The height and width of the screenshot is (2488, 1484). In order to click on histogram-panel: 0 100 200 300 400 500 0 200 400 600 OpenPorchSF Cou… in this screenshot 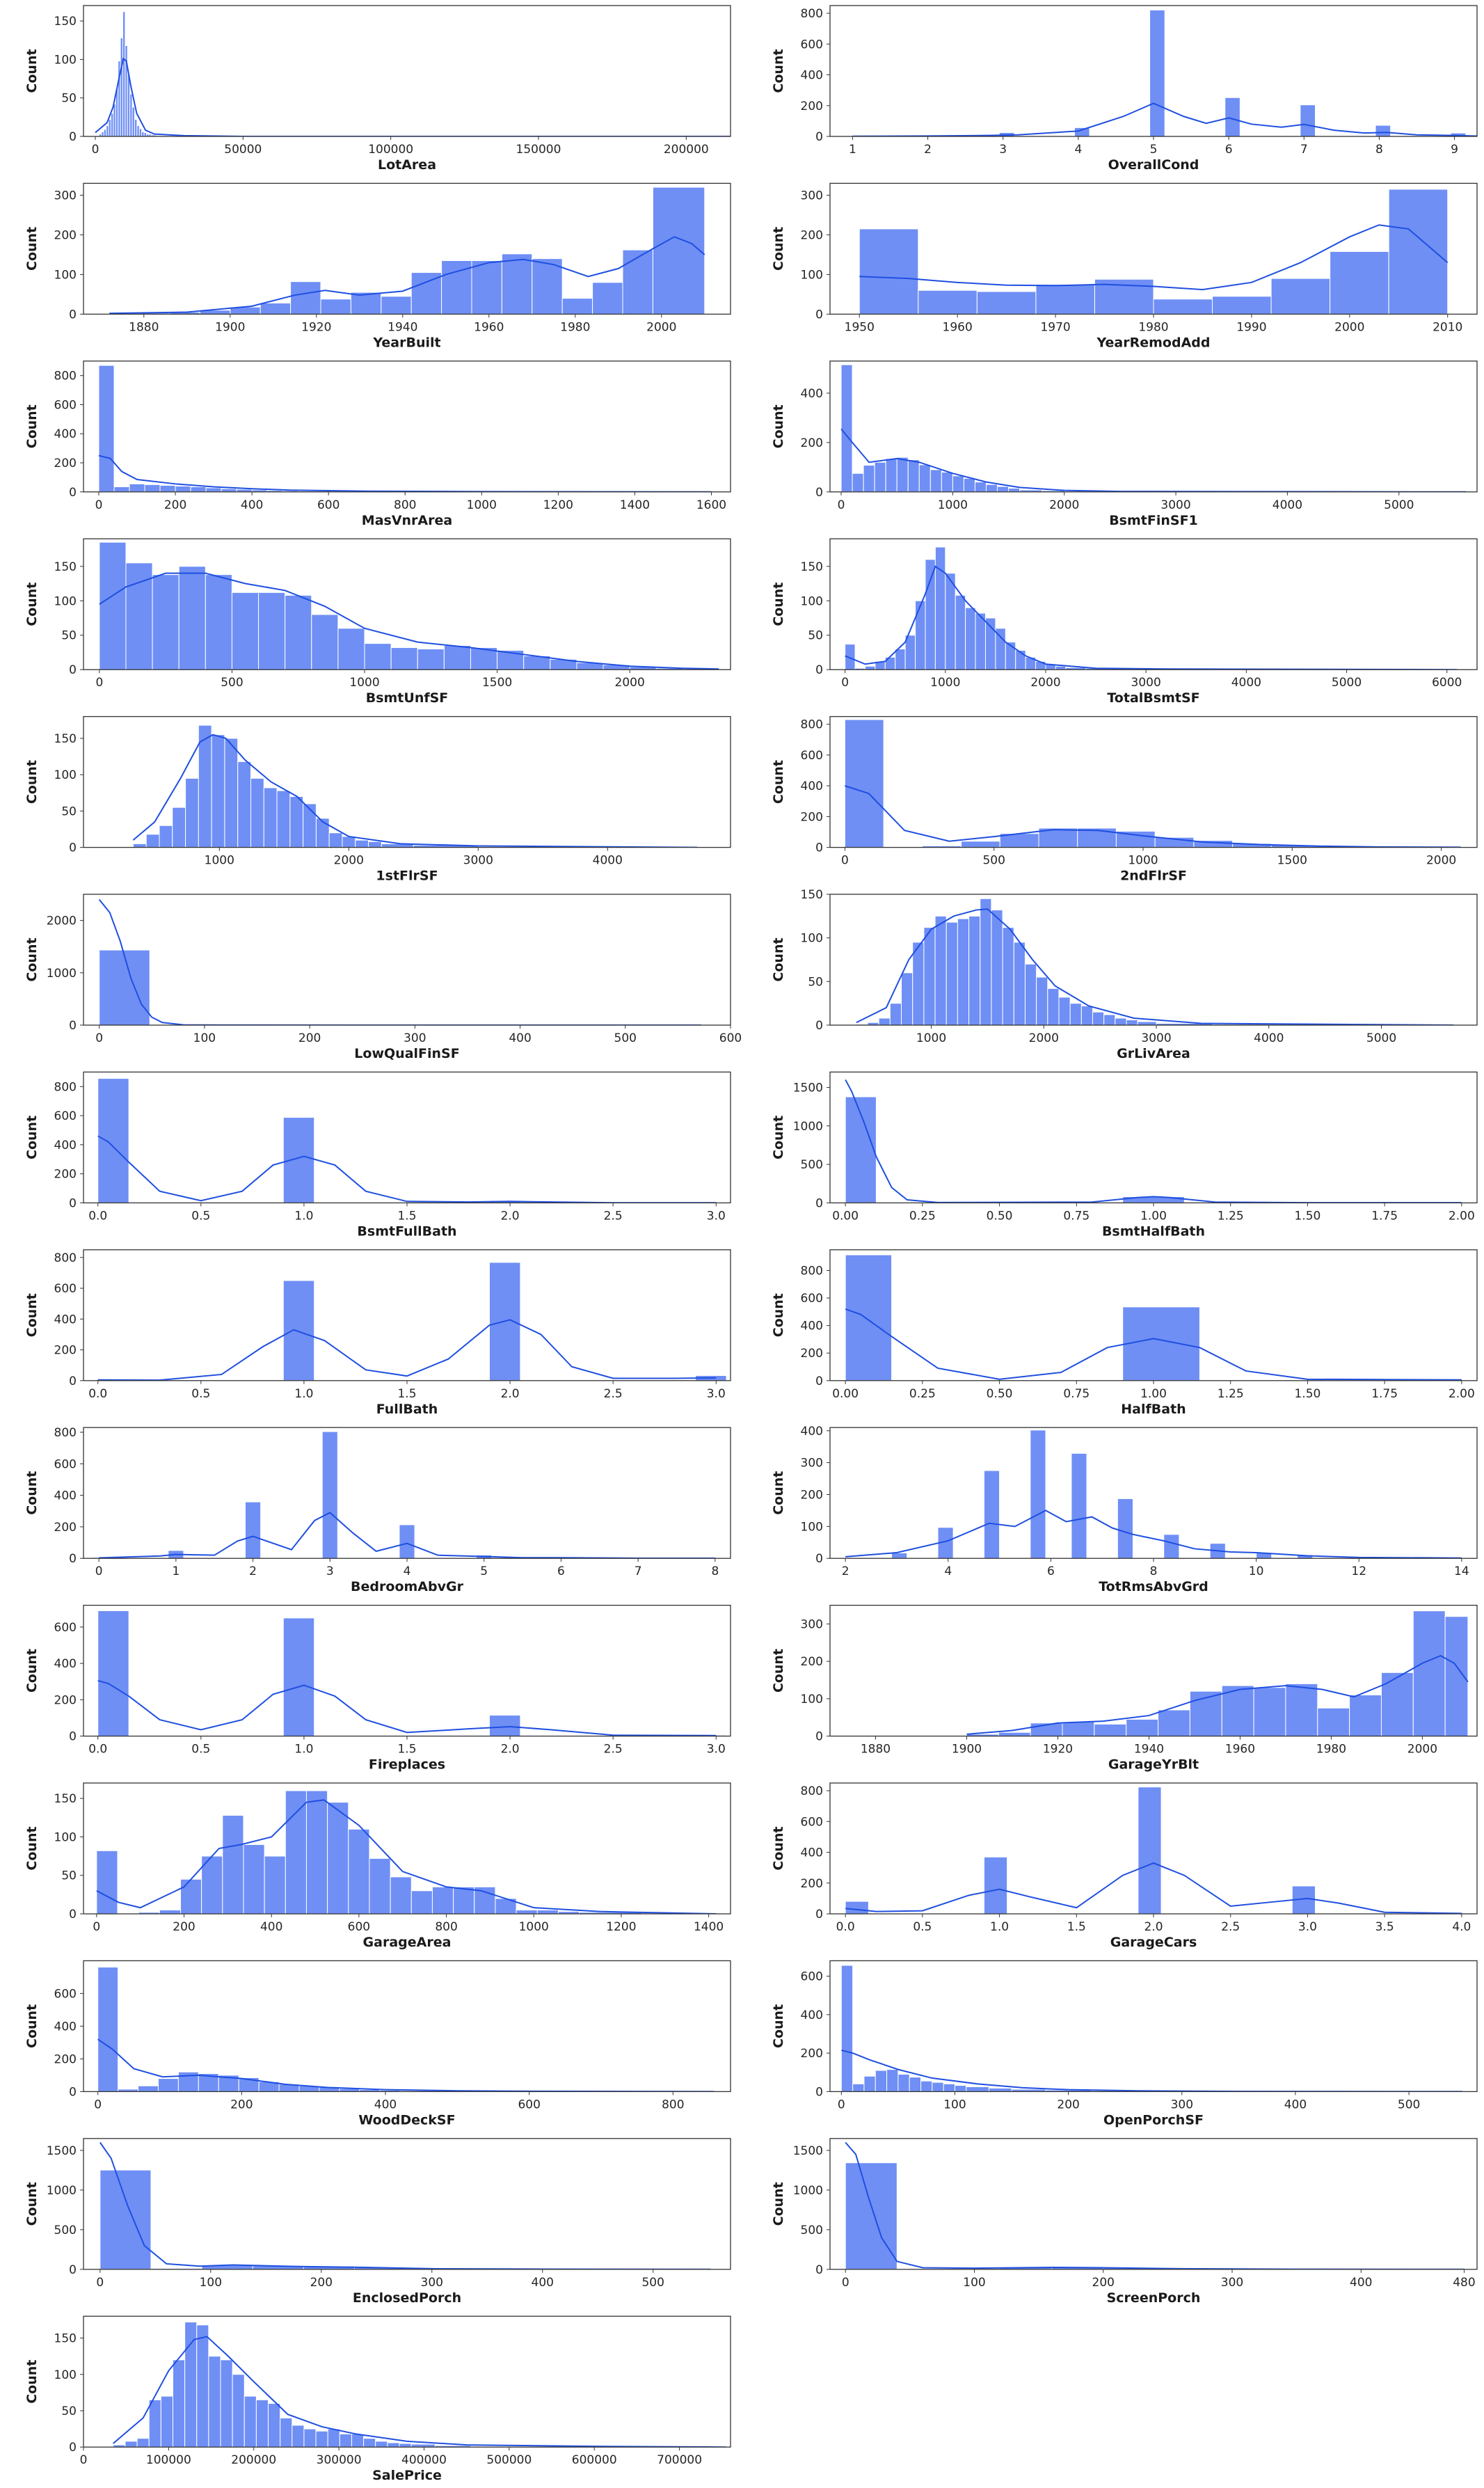, I will do `click(1125, 2044)`.